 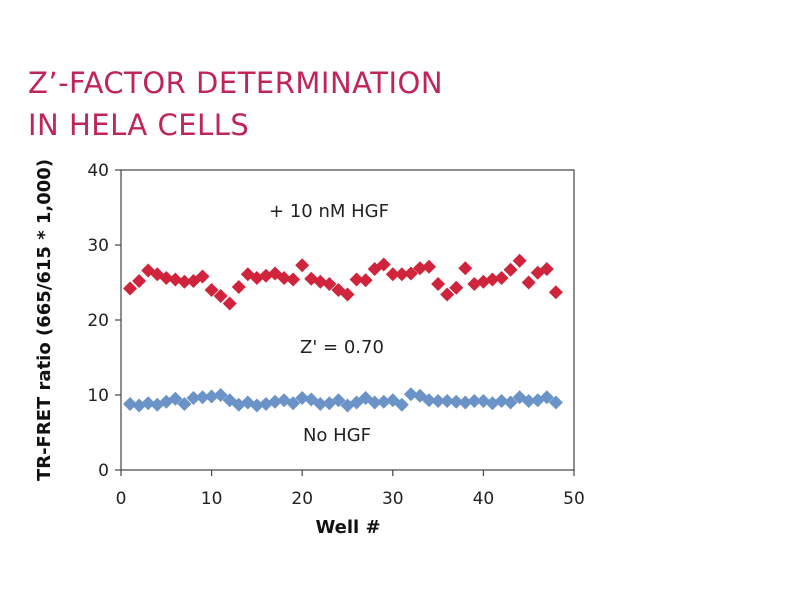 I want to click on x-tick-label: 40, so click(x=484, y=499).